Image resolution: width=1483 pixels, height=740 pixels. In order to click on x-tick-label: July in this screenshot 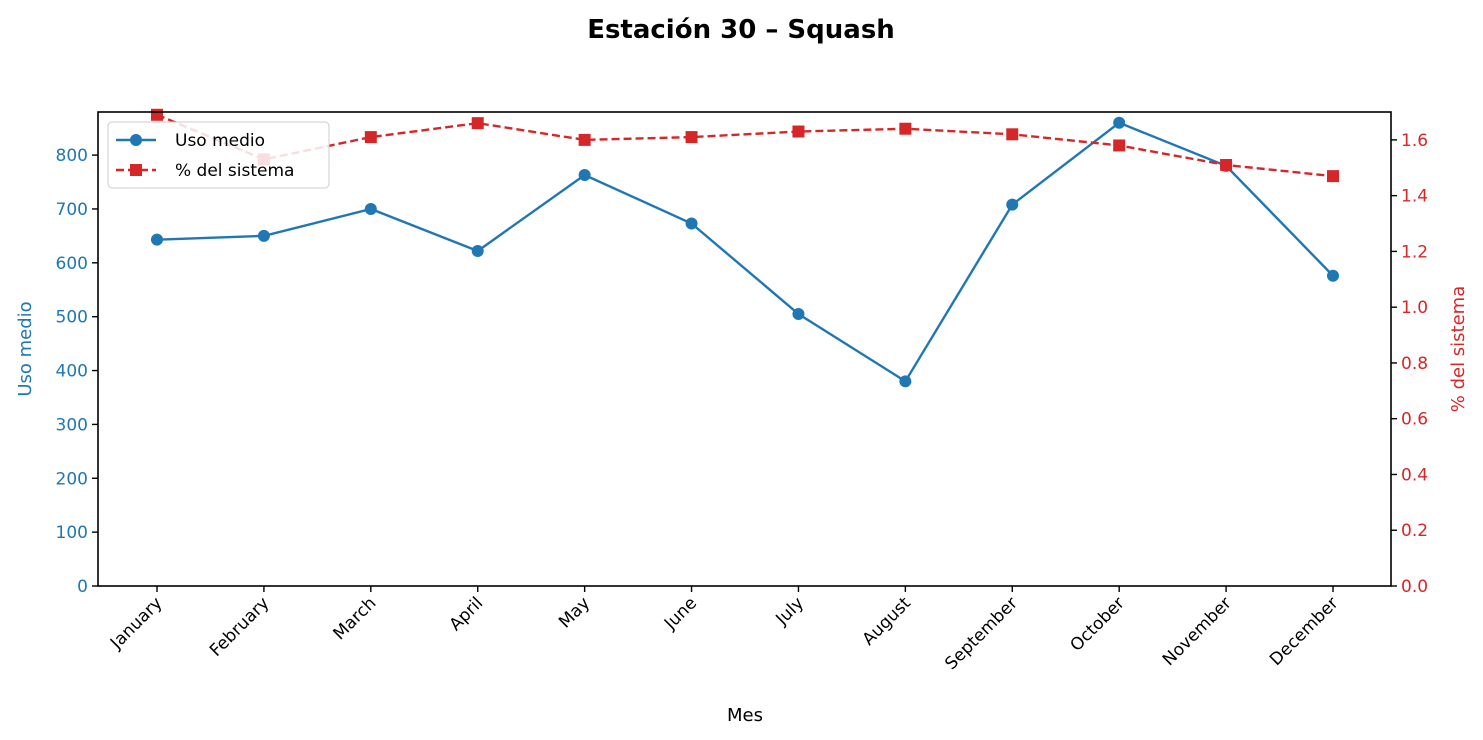, I will do `click(790, 611)`.